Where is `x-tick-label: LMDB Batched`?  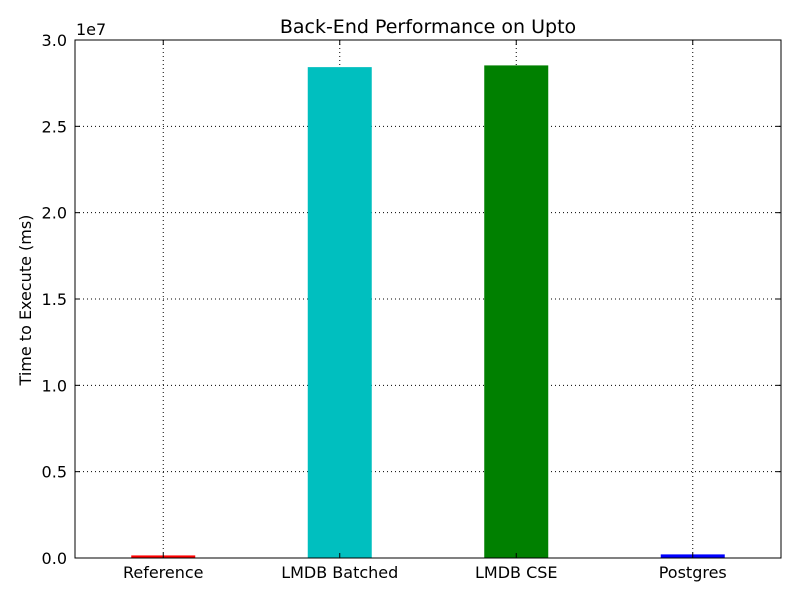 x-tick-label: LMDB Batched is located at coordinates (339, 572).